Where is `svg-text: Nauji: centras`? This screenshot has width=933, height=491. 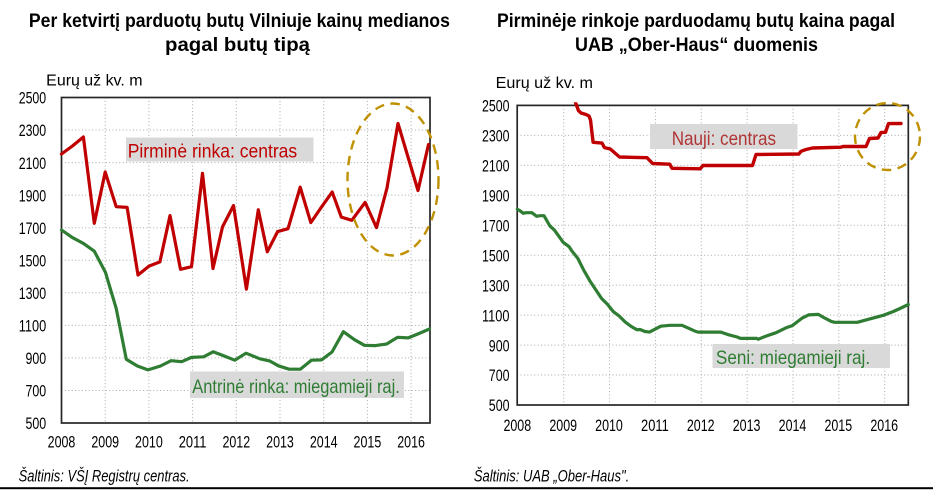 svg-text: Nauji: centras is located at coordinates (724, 139).